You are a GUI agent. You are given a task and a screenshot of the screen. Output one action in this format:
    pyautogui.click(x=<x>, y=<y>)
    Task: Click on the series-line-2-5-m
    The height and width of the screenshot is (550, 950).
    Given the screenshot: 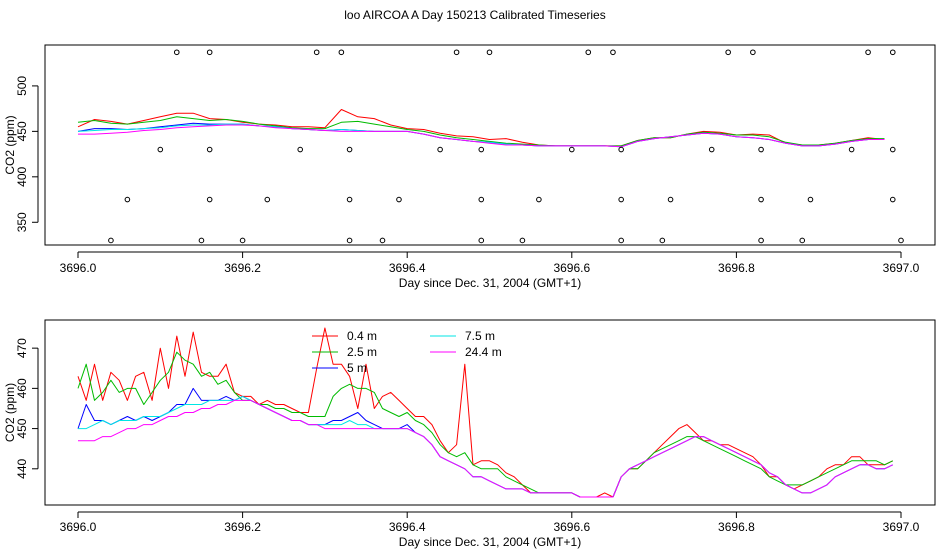 What is the action you would take?
    pyautogui.click(x=481, y=131)
    